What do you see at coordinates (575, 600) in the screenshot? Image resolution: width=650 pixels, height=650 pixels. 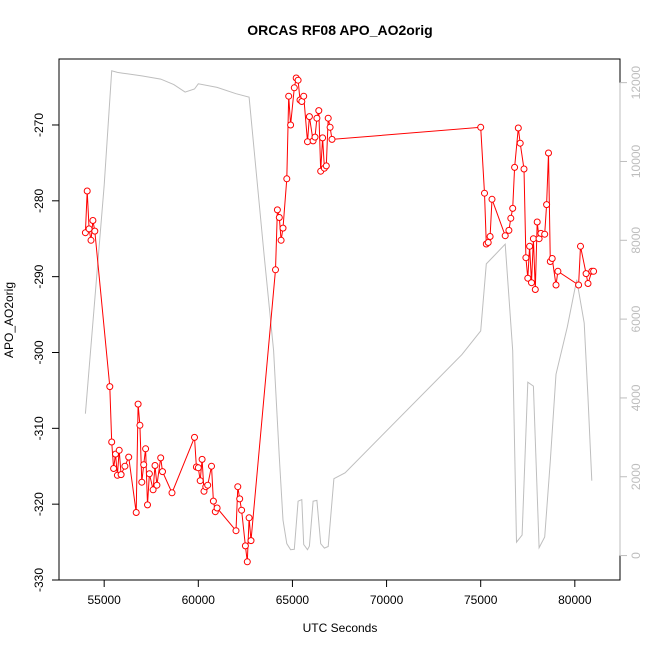 I see `x-tick-label: 80000` at bounding box center [575, 600].